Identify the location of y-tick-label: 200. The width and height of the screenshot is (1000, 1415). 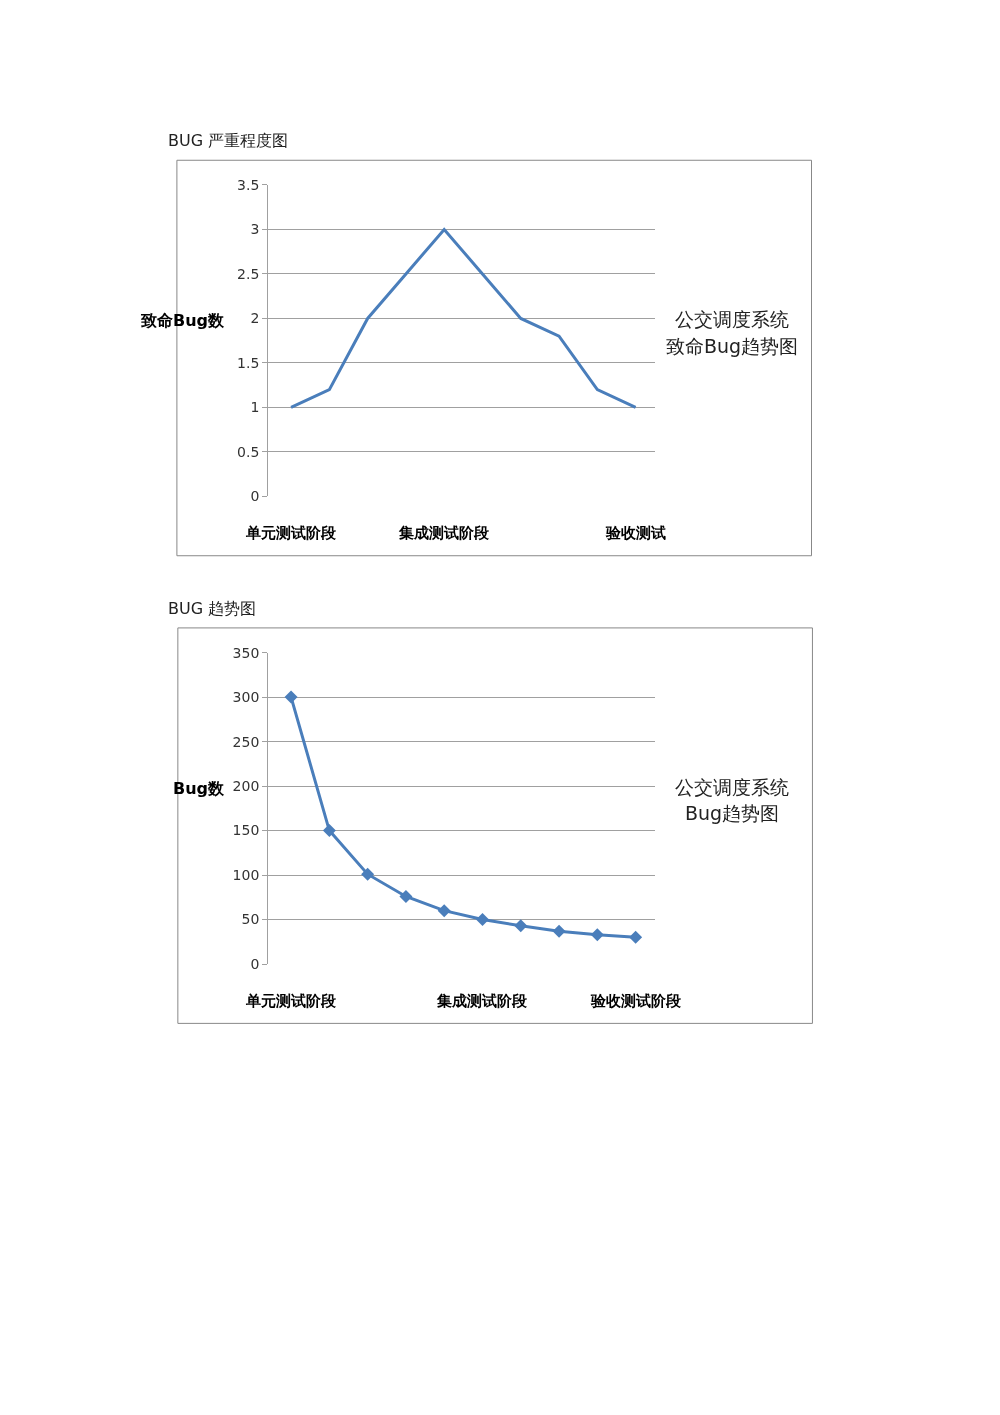
(246, 786).